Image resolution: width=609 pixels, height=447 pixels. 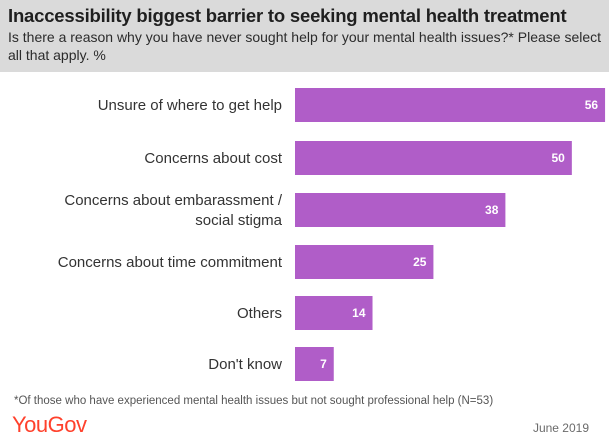 I want to click on bar-value-label: 38, so click(x=492, y=210).